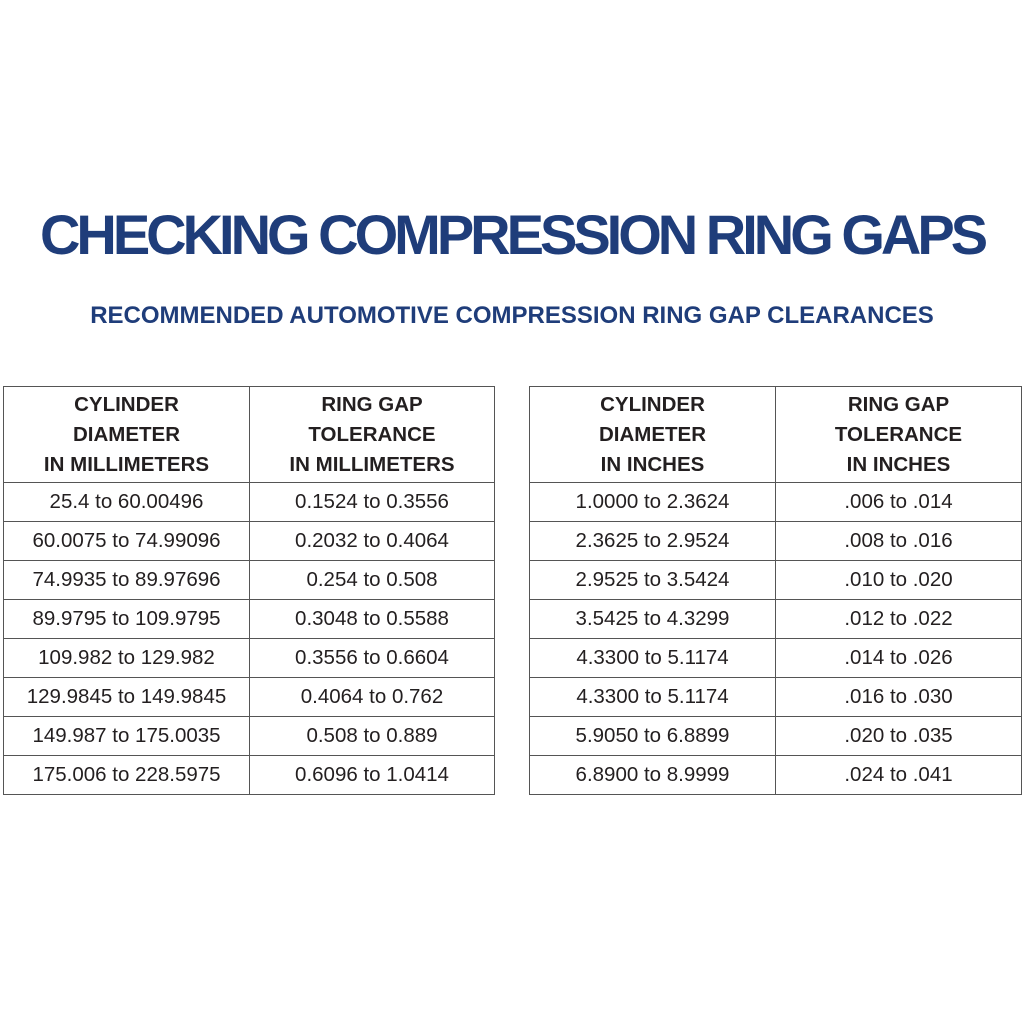 The width and height of the screenshot is (1024, 1024). I want to click on table-row: 6.8900 to 8.9999.024 to .041, so click(775, 775).